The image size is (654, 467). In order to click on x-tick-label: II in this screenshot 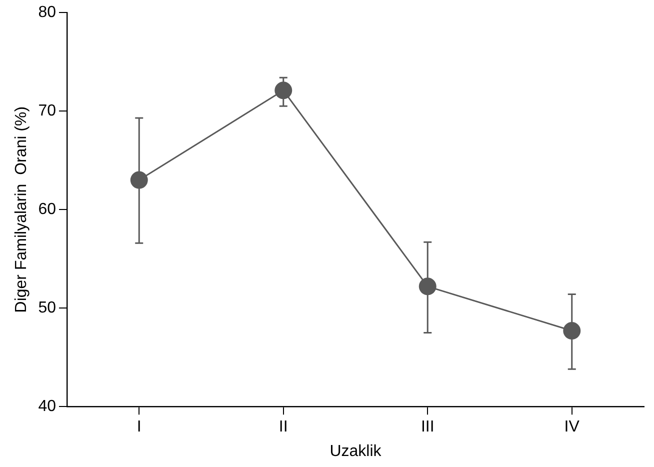, I will do `click(283, 427)`.